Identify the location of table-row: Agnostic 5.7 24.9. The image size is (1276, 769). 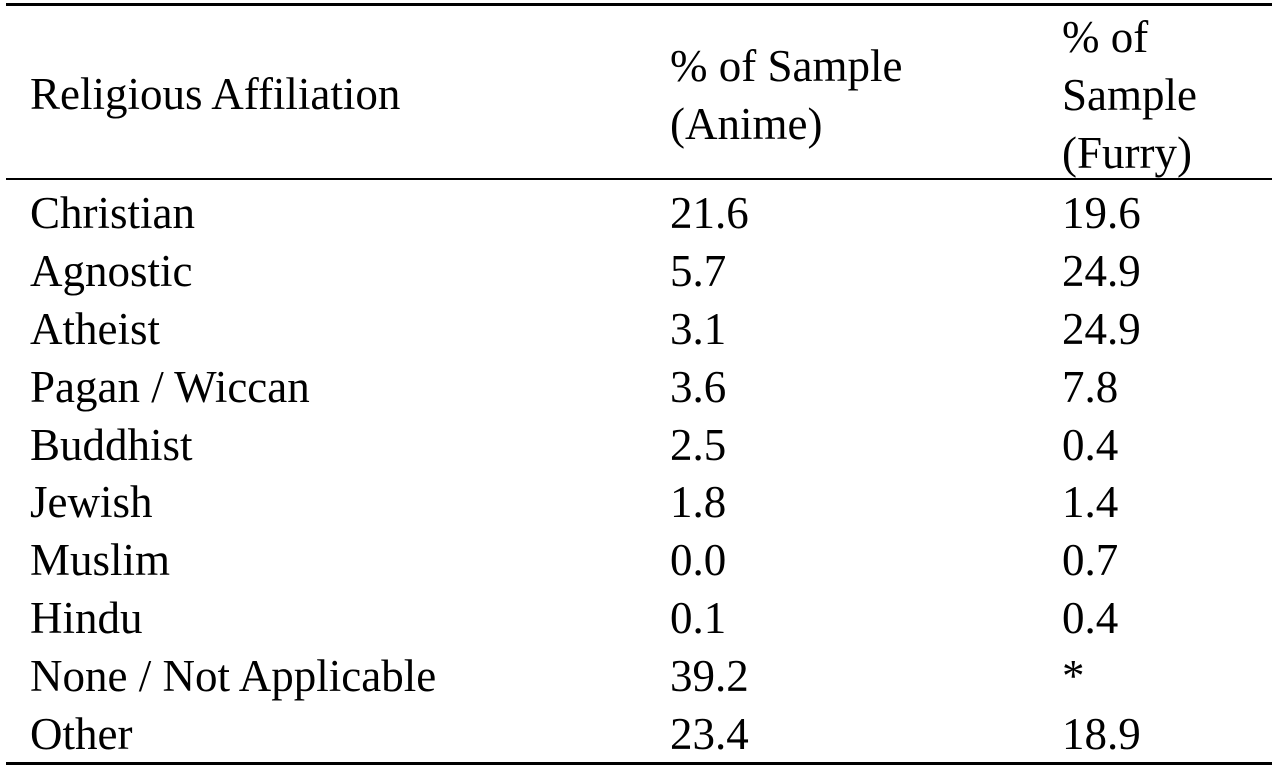
(638, 271).